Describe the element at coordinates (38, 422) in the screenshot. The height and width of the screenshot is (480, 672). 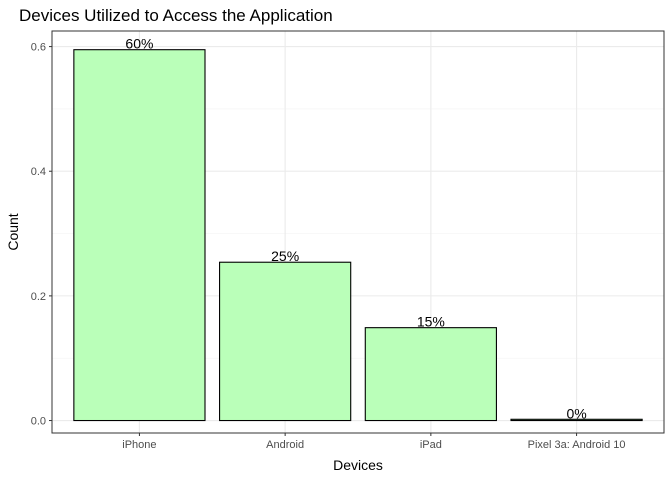
I see `y-tick-label: 0.0` at that location.